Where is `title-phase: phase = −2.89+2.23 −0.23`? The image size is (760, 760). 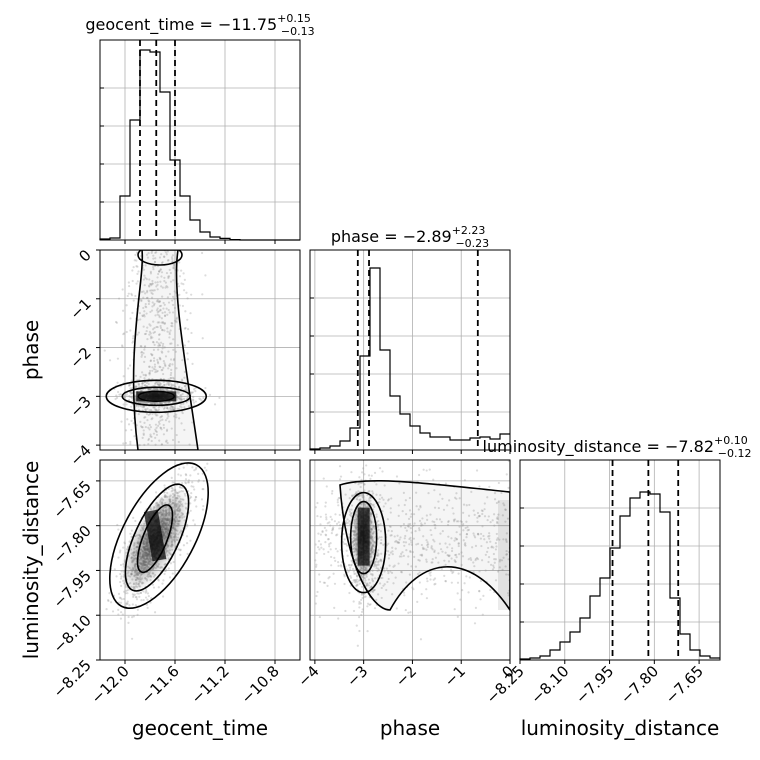
title-phase: phase = −2.89+2.23 −0.23 is located at coordinates (410, 237).